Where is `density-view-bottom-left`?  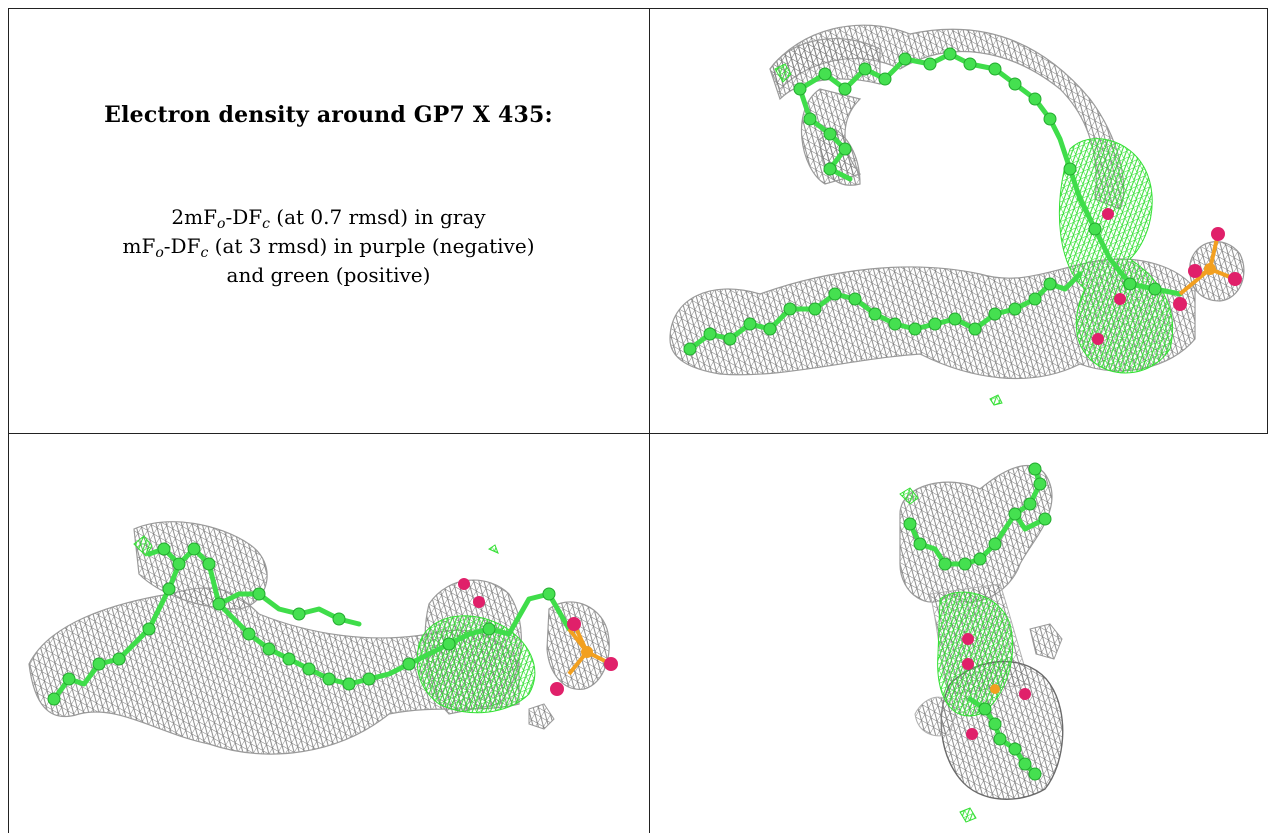
density-view-bottom-left is located at coordinates (323, 638).